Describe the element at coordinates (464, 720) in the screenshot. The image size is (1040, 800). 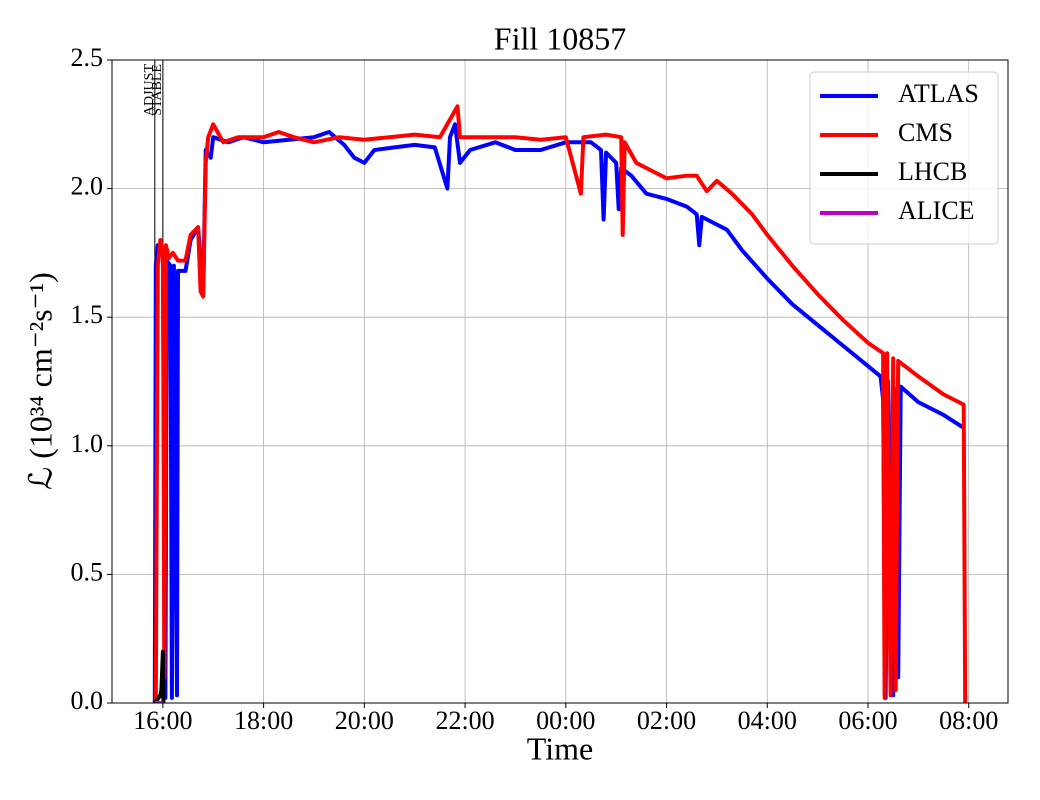
I see `x-tick-label: 22:00` at that location.